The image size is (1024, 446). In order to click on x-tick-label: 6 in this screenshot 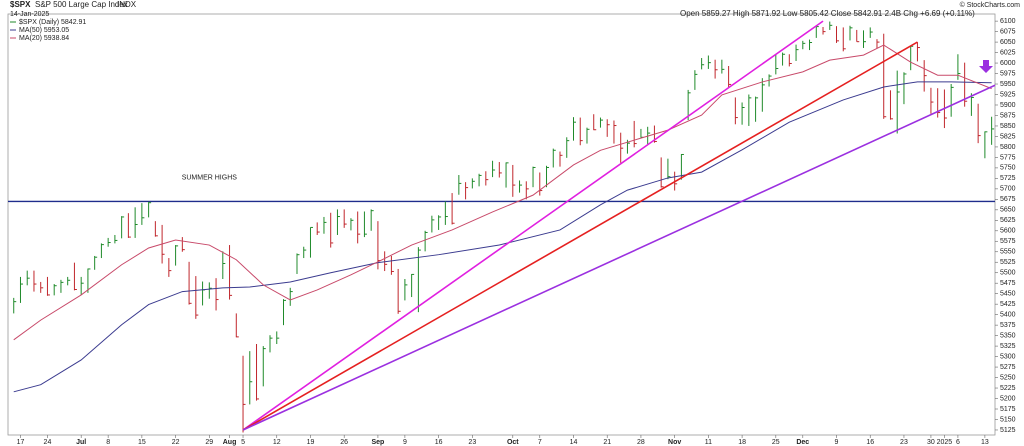, I will do `click(958, 442)`.